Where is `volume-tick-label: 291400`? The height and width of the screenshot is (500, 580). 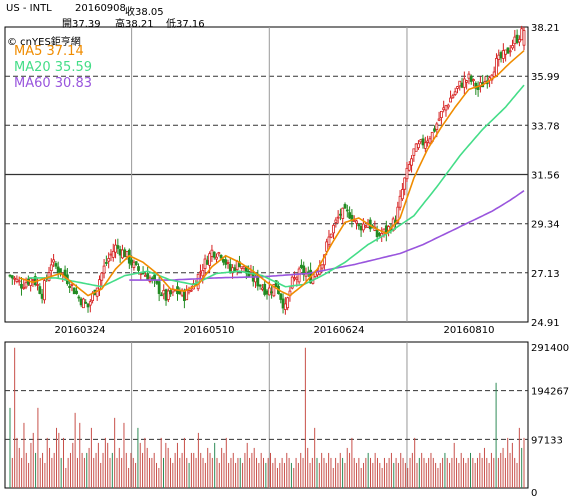
volume-tick-label: 291400 is located at coordinates (550, 348).